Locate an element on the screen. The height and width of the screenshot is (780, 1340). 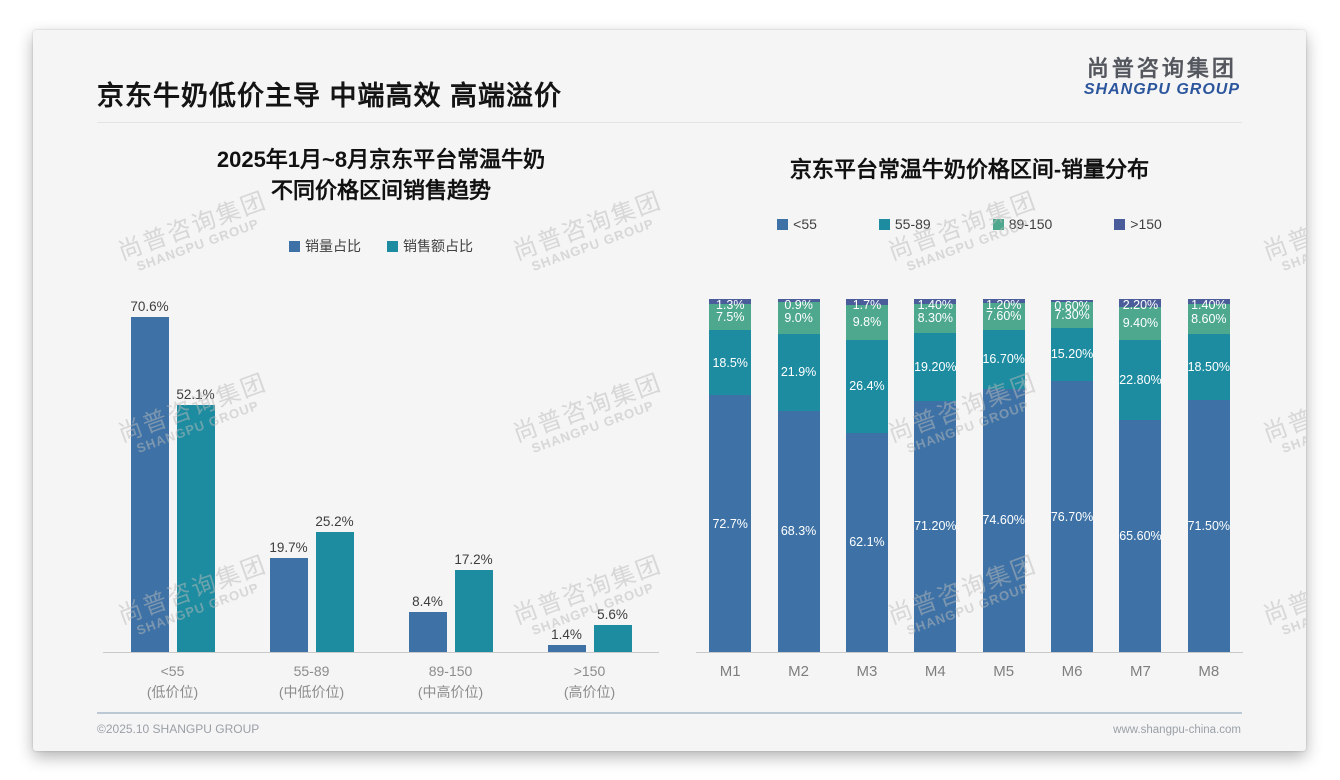
segment->150-M8 is located at coordinates (1208, 301).